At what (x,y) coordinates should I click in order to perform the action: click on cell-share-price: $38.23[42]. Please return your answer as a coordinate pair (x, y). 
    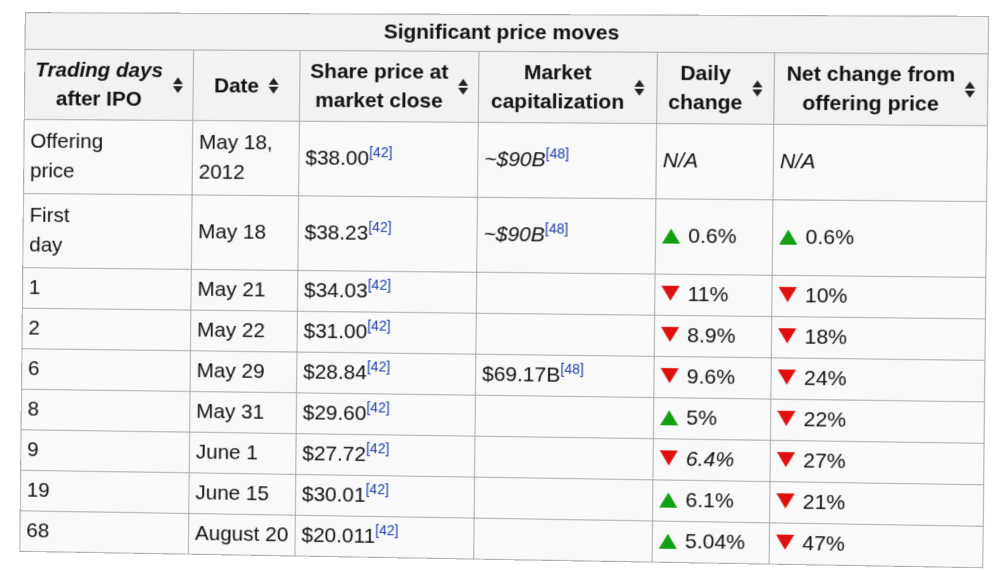
    Looking at the image, I should click on (388, 234).